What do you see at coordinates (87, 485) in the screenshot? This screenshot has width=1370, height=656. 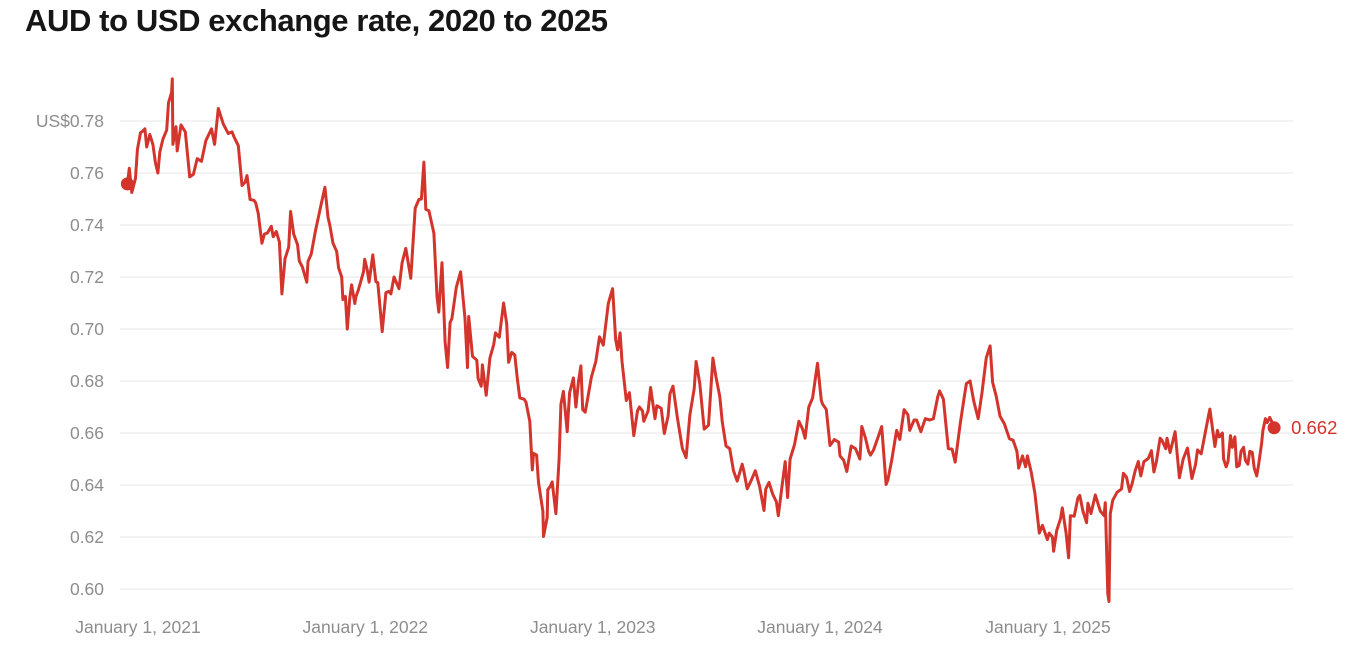 I see `y-axis-label: 0.64` at bounding box center [87, 485].